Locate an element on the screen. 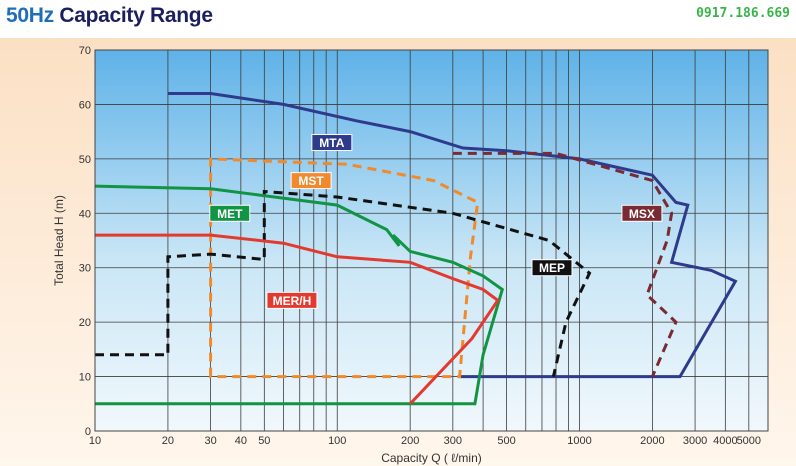  x-tick-label: 1000 is located at coordinates (579, 441).